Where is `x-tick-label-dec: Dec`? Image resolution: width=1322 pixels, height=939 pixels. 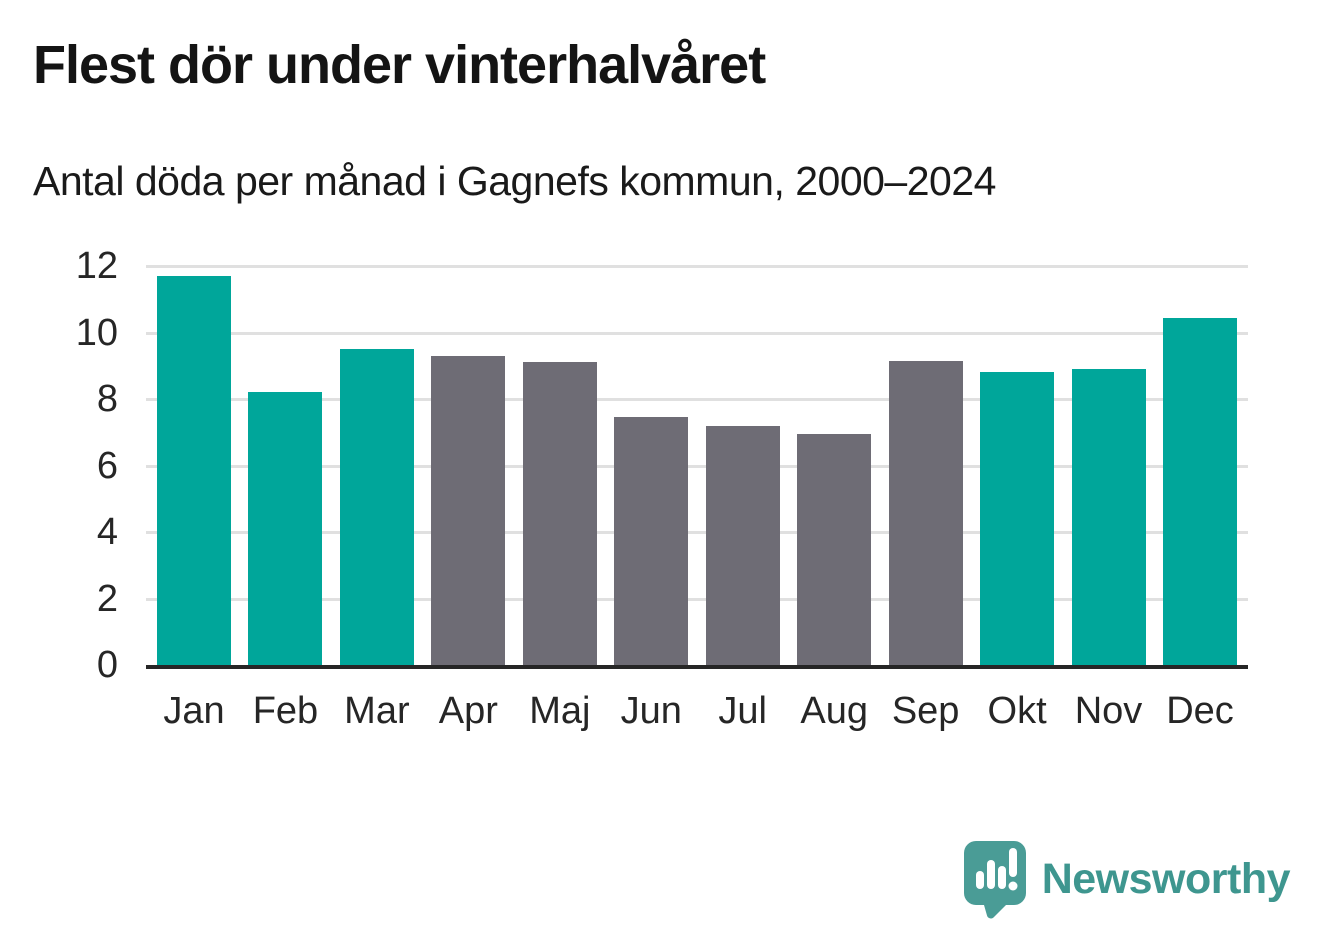
x-tick-label-dec: Dec is located at coordinates (1200, 711).